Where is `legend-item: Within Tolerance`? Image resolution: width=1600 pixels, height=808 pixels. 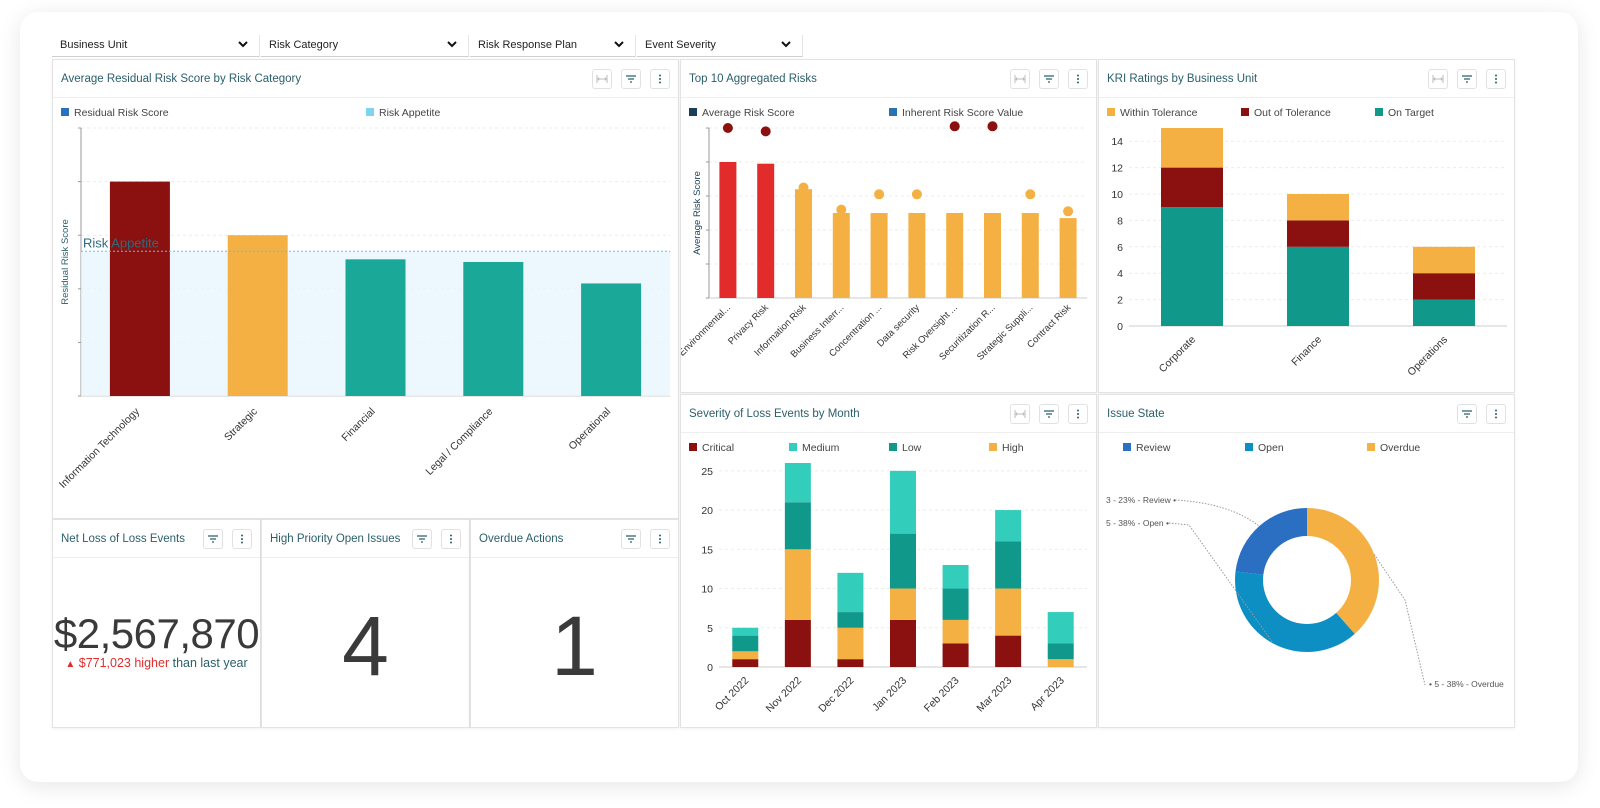
legend-item: Within Tolerance is located at coordinates (1152, 113).